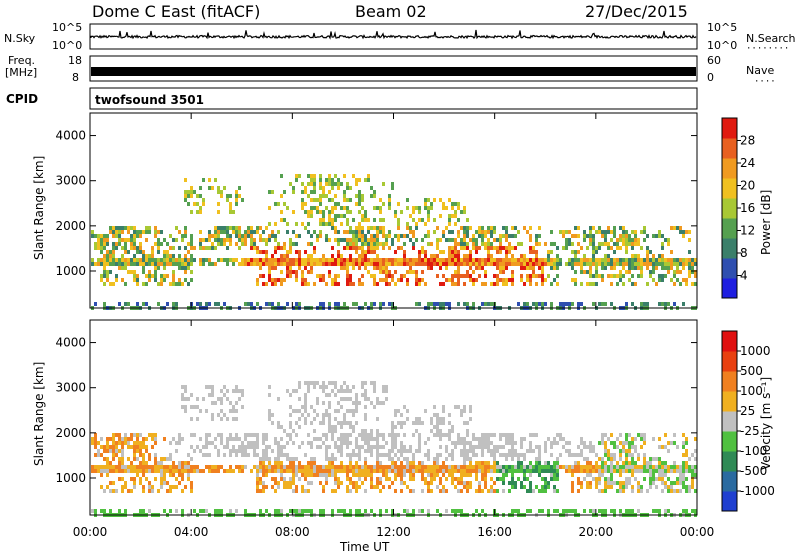 The image size is (800, 554). I want to click on colorbar-frame, so click(729, 421).